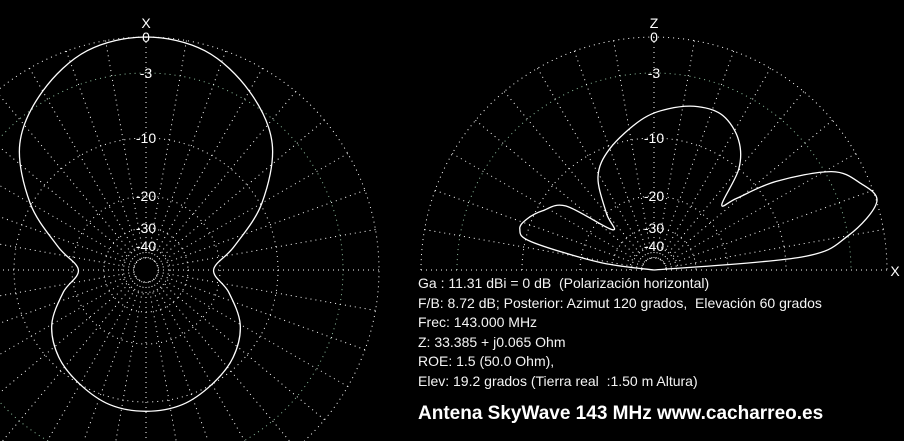  What do you see at coordinates (654, 37) in the screenshot?
I see `ring-label: 0` at bounding box center [654, 37].